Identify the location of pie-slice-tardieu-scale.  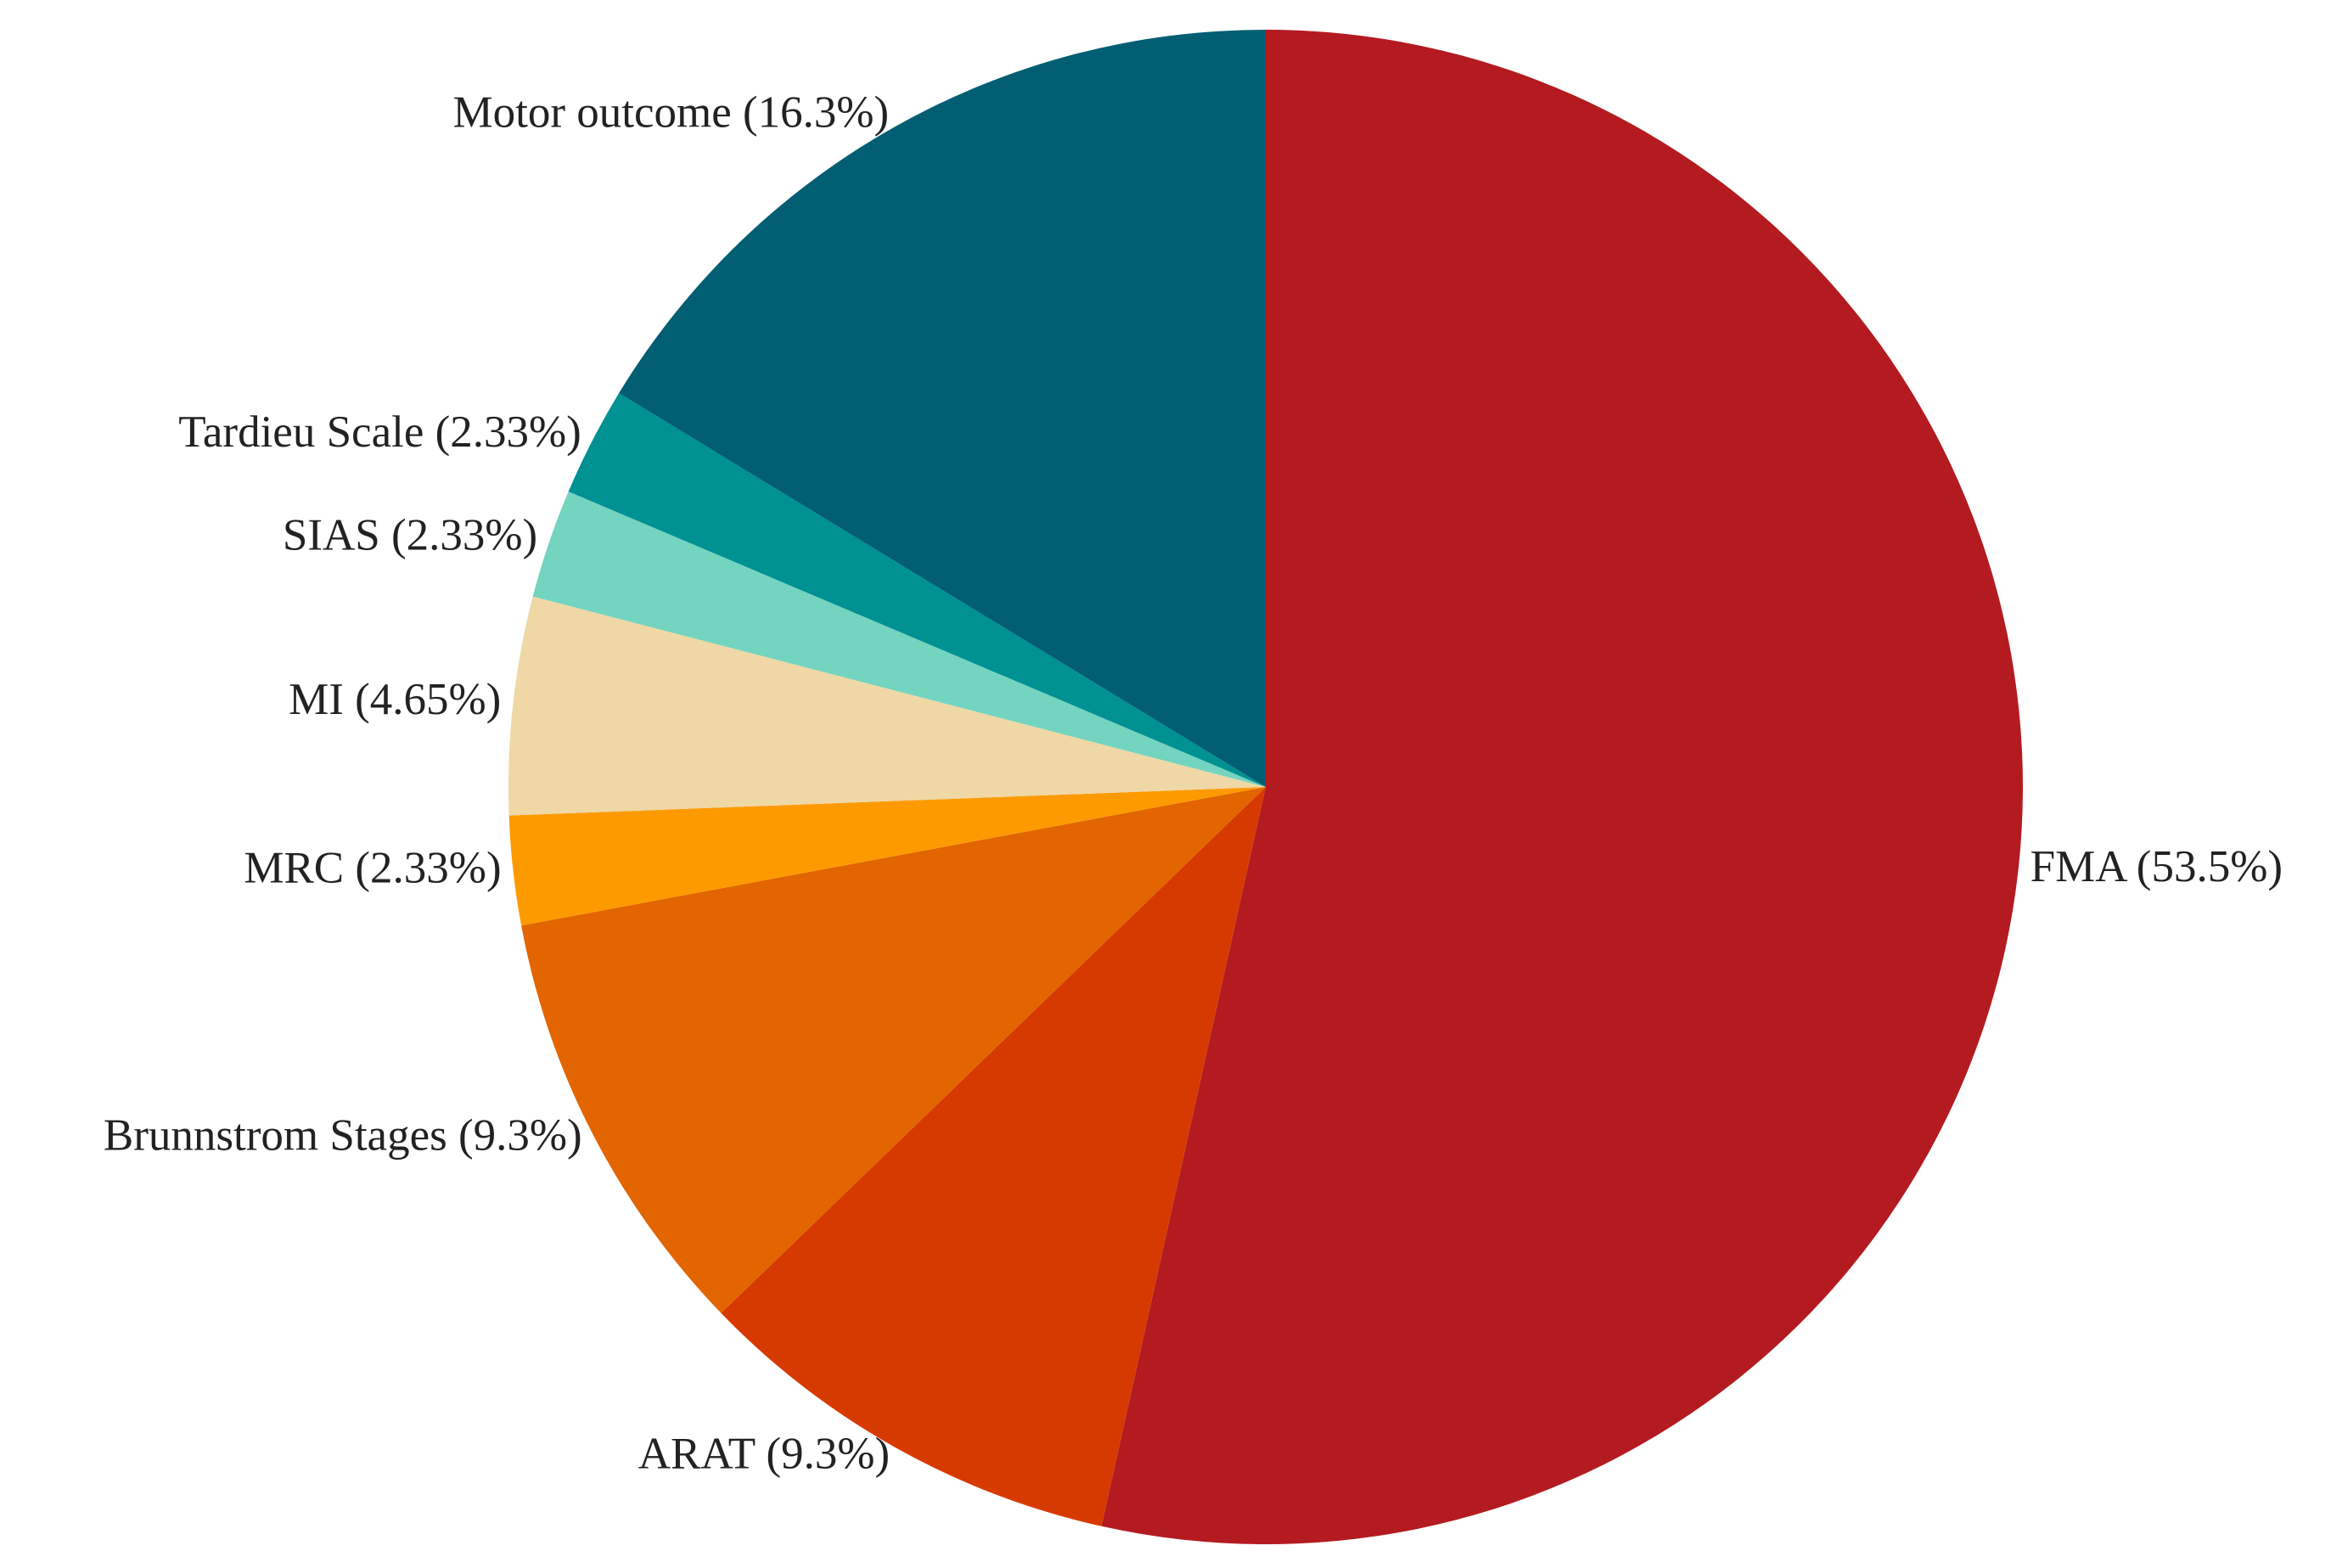
(917, 590).